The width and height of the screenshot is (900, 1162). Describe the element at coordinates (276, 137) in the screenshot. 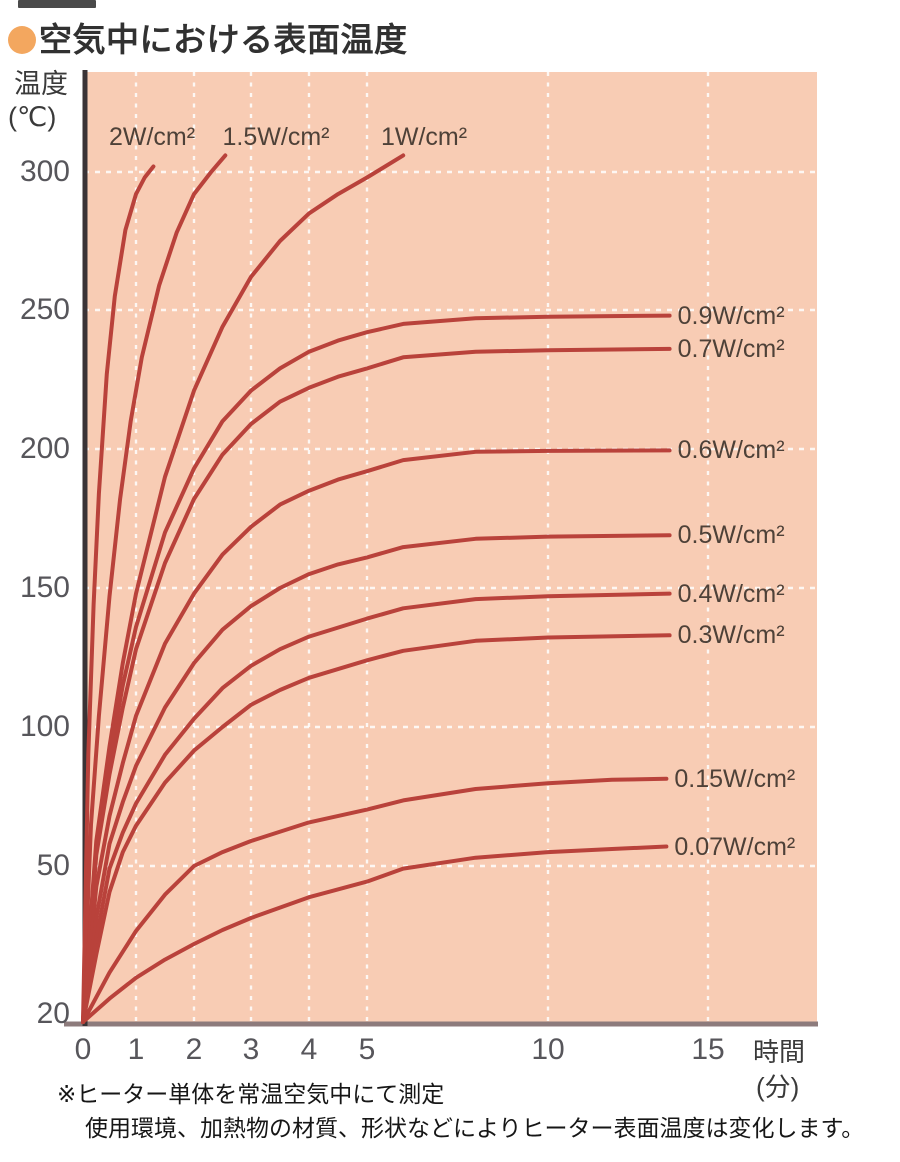

I see `curve-label-1.5w: 1.5W/cm²` at that location.